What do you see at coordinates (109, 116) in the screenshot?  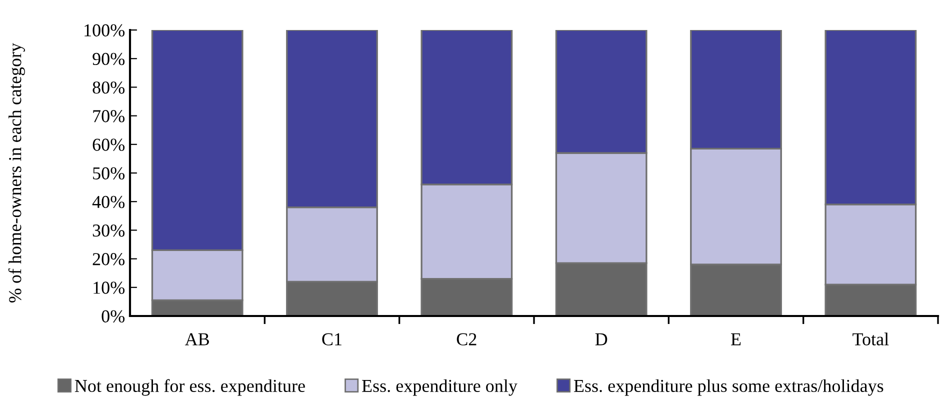 I see `y-tick-label: 70%` at bounding box center [109, 116].